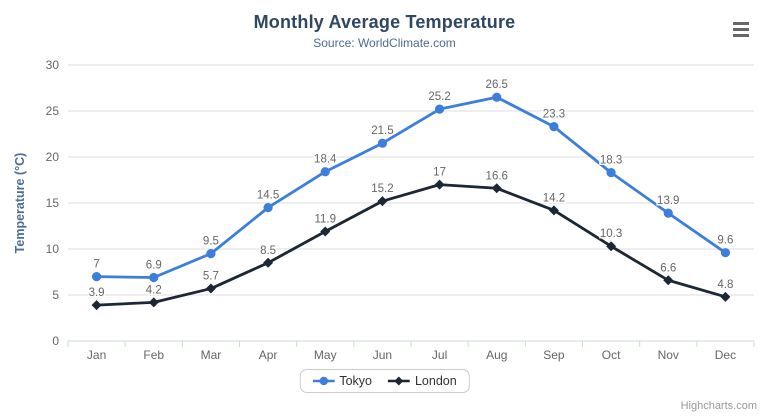 The width and height of the screenshot is (769, 416). I want to click on london-data-label: 5.7, so click(211, 277).